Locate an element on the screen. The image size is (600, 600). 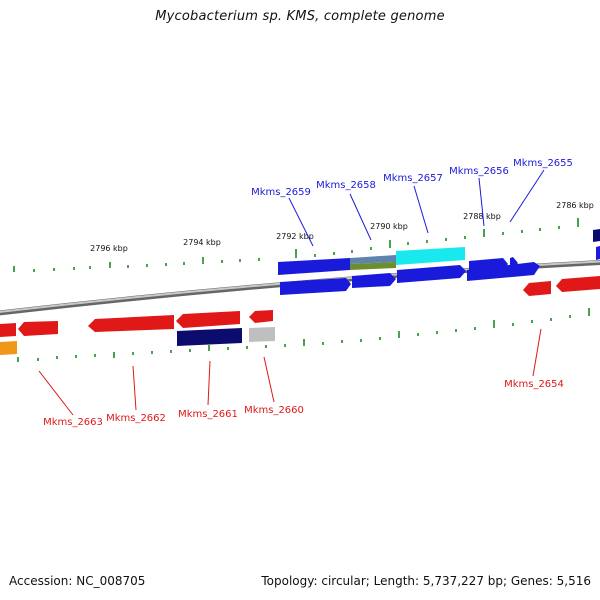
gene-mkms-2660-red is located at coordinates (261, 316).